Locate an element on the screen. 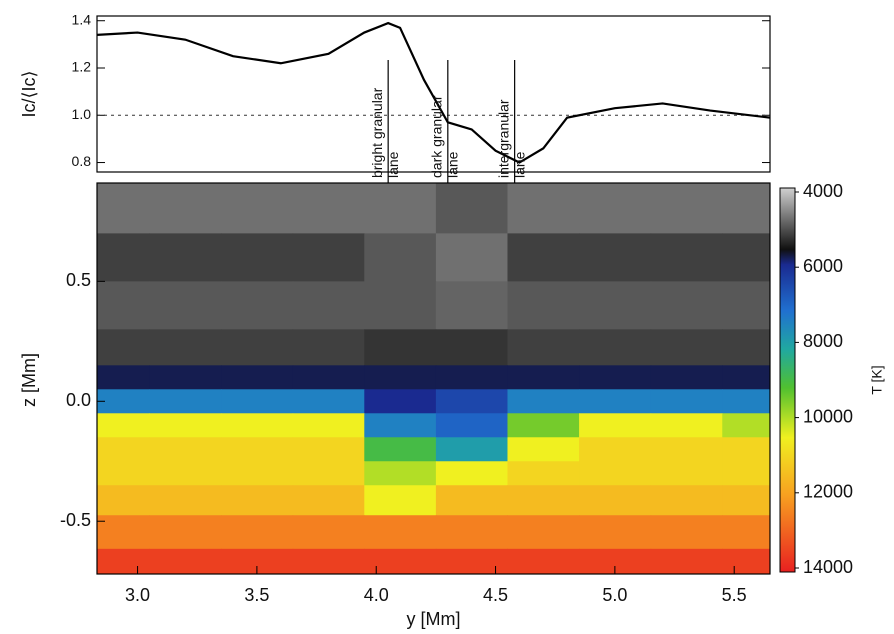  y-tick-label: 0.5 is located at coordinates (78, 280).